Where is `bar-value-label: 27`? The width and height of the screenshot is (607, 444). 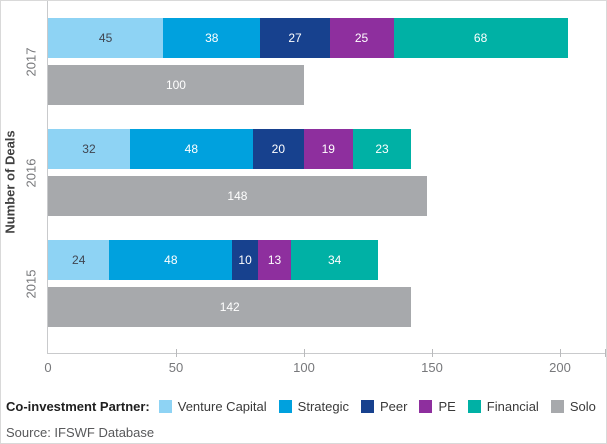
bar-value-label: 27 is located at coordinates (295, 38).